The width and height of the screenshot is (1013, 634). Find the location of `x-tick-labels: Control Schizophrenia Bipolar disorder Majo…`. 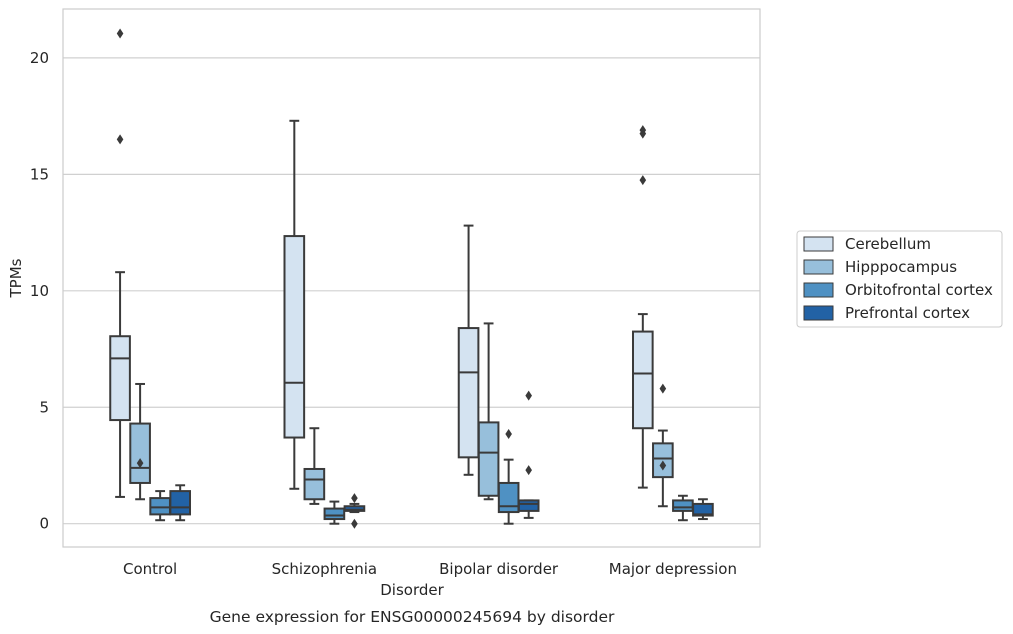

x-tick-labels: Control Schizophrenia Bipolar disorder Majo… is located at coordinates (430, 569).